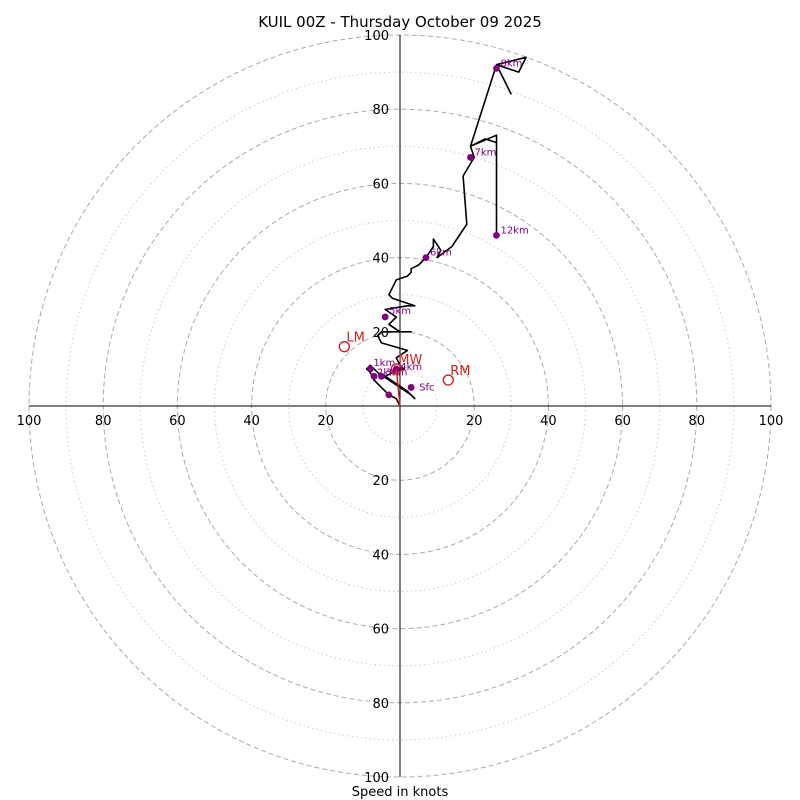 This screenshot has width=800, height=800. I want to click on height-markers: Sfc1km2km3km4km5km6km7km8km12km, so click(447, 228).